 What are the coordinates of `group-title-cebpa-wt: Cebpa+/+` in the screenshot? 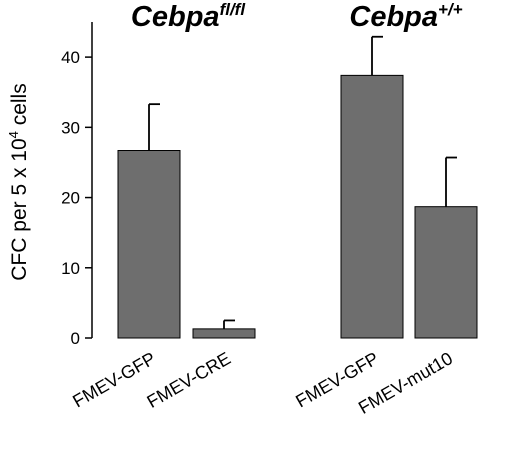 It's located at (405, 16).